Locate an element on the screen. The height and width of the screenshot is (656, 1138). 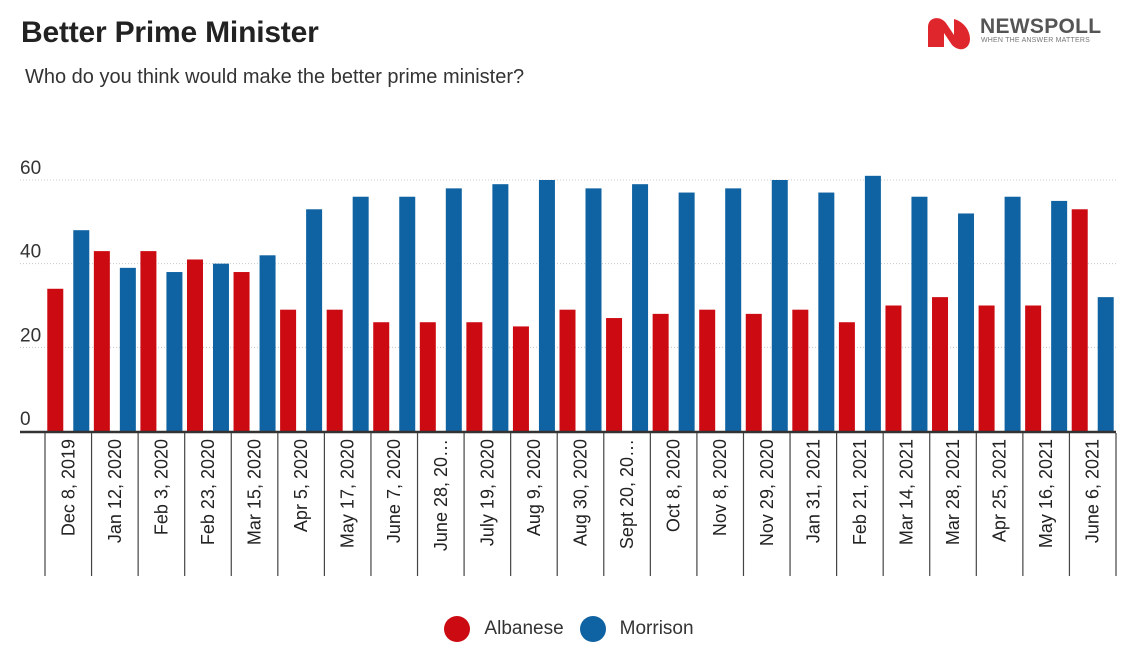
newspoll-logo: NEWSPOLL WHEN THE ANSWER MATTERS is located at coordinates (1017, 33).